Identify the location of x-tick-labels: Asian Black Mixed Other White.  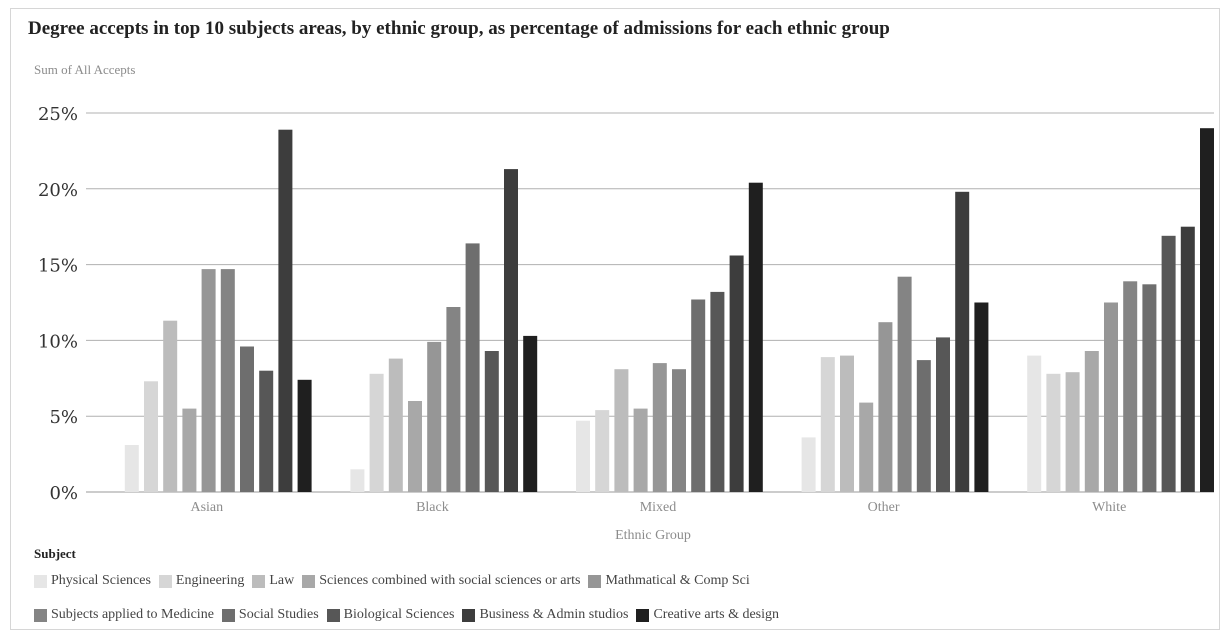
(658, 507).